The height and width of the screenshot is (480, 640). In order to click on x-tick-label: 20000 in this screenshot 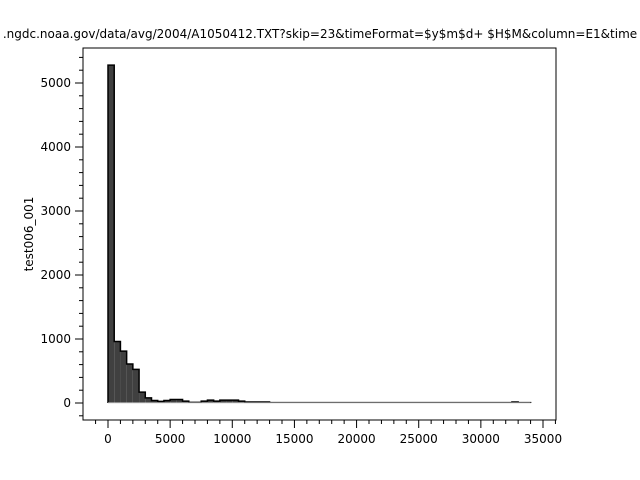, I will do `click(356, 439)`.